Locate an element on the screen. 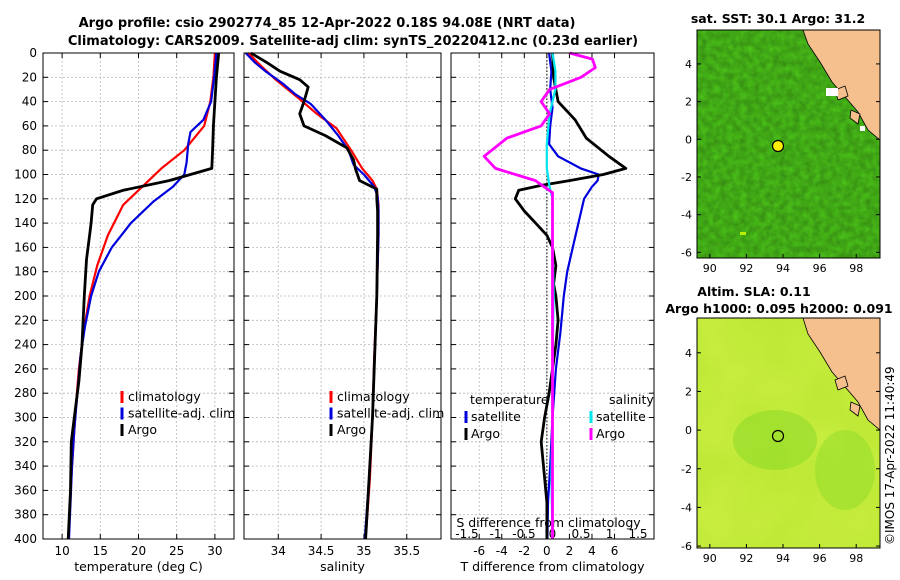  legend-label: climatology is located at coordinates (373, 396).